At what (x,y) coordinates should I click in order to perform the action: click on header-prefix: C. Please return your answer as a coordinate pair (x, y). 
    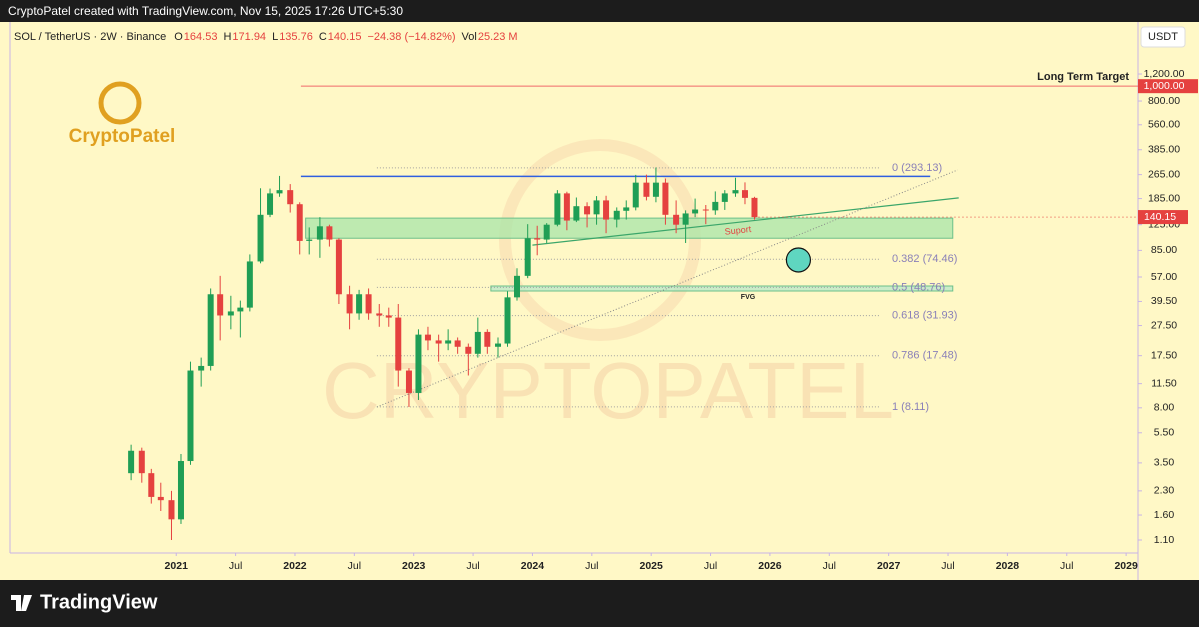
    Looking at the image, I should click on (323, 37).